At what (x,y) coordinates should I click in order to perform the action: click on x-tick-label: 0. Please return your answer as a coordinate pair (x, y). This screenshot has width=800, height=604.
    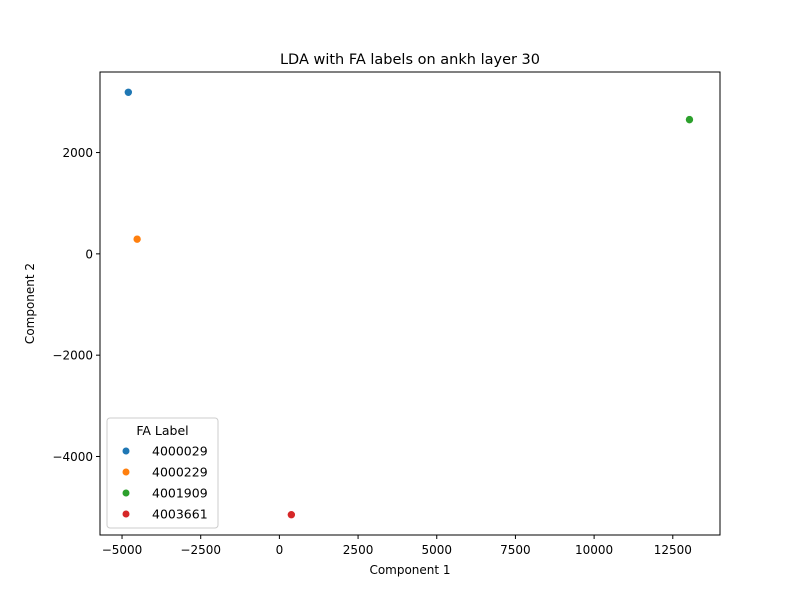
    Looking at the image, I should click on (280, 550).